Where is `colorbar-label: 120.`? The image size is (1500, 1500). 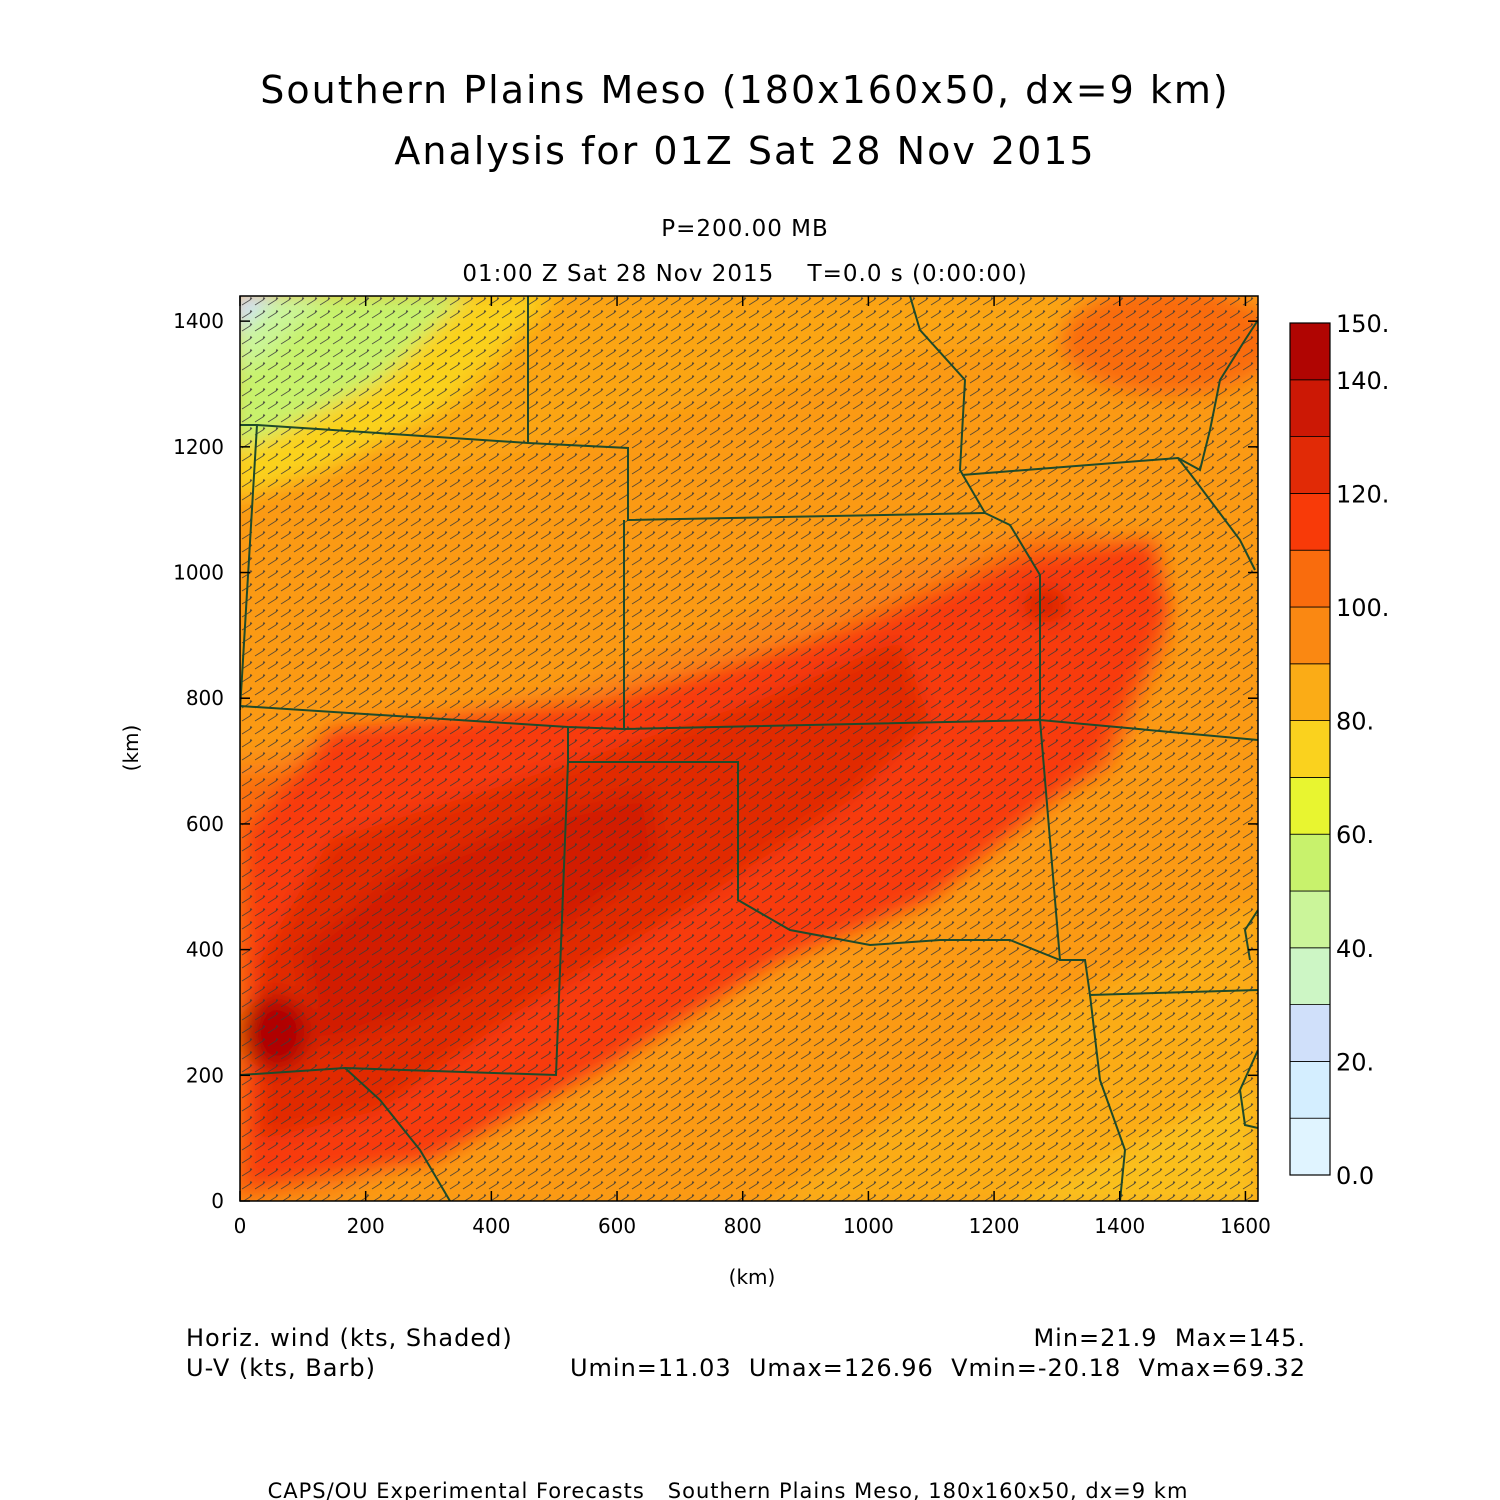
colorbar-label: 120. is located at coordinates (1362, 494).